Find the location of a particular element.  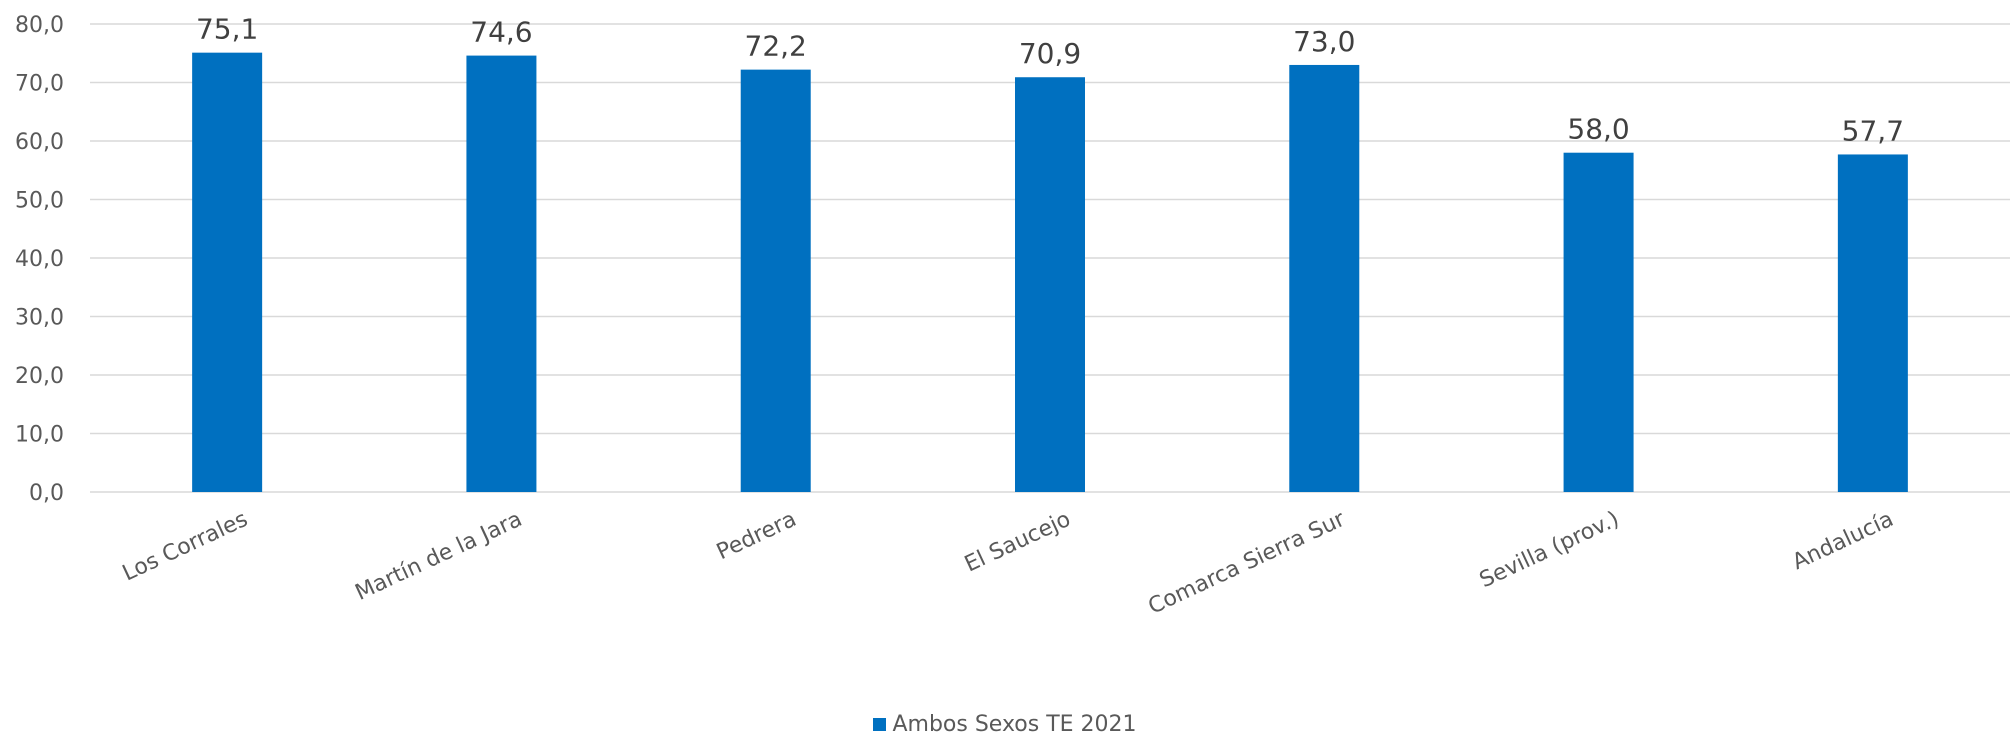

x-tick-label: El Saucejo is located at coordinates (1018, 542).